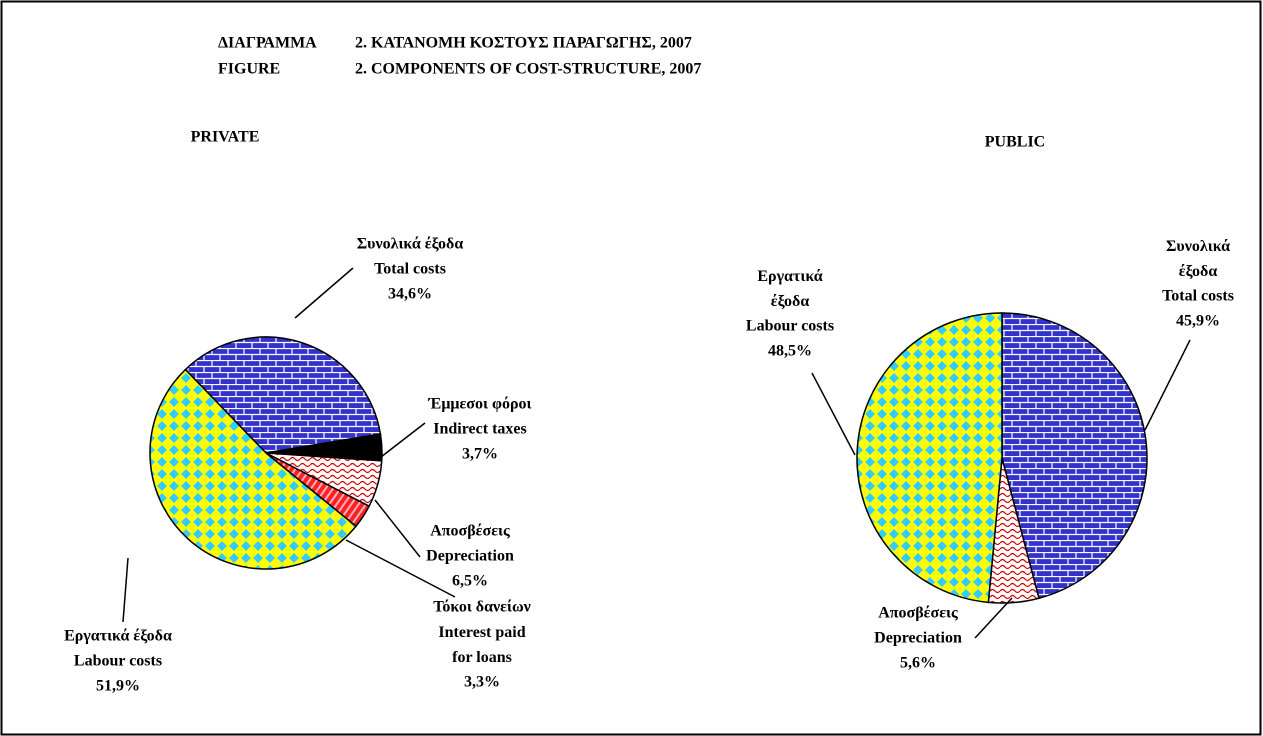  What do you see at coordinates (528, 69) in the screenshot?
I see `title: 2. COMPONENTS OF COST-STRUCTURE, 2007` at bounding box center [528, 69].